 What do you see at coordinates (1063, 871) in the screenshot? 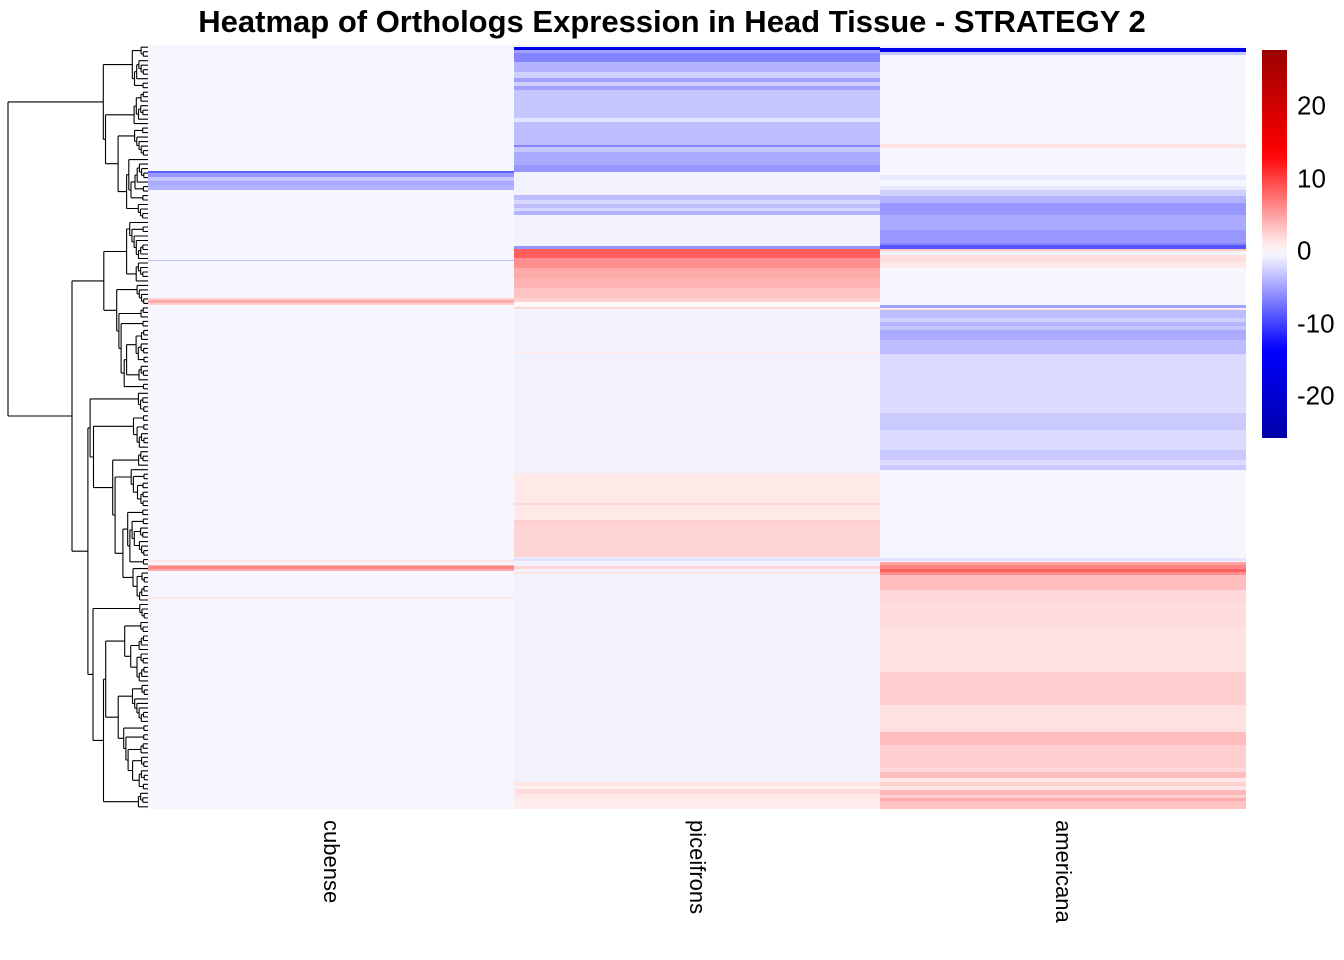
I see `column-label-americana: americana` at bounding box center [1063, 871].